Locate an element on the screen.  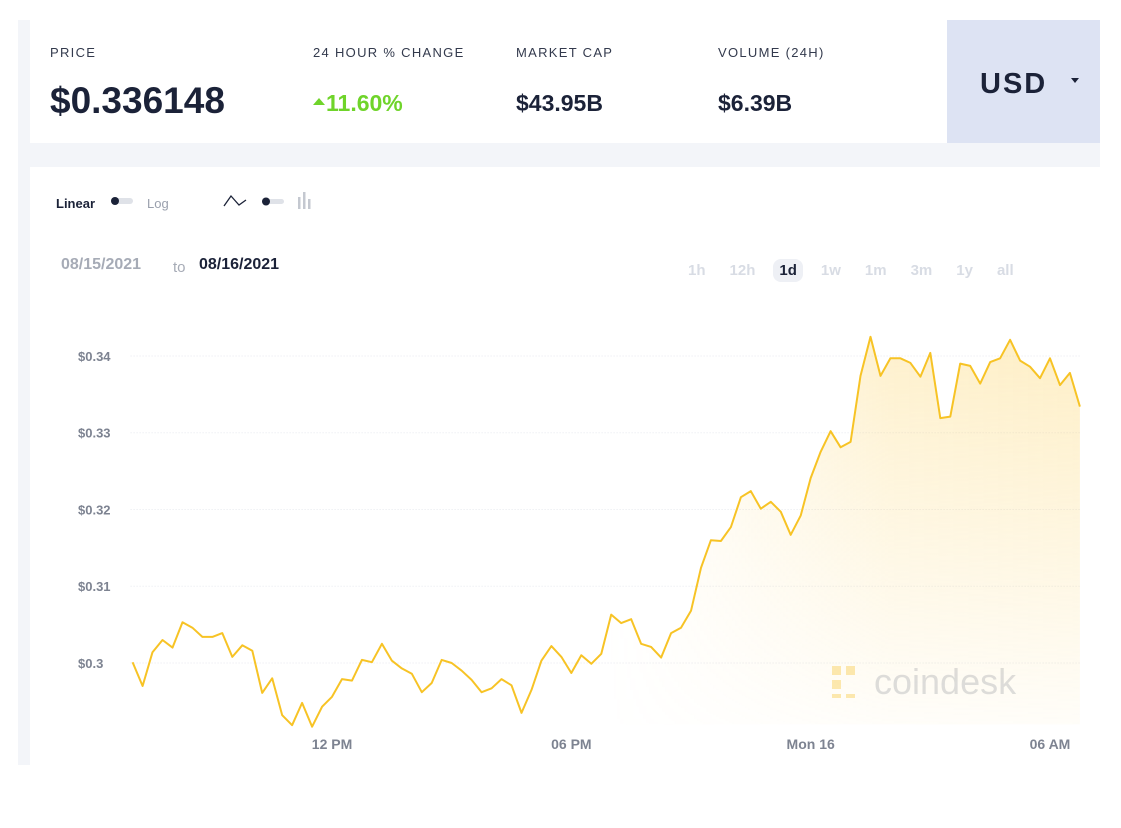
currency-select: USD is located at coordinates (1023, 81).